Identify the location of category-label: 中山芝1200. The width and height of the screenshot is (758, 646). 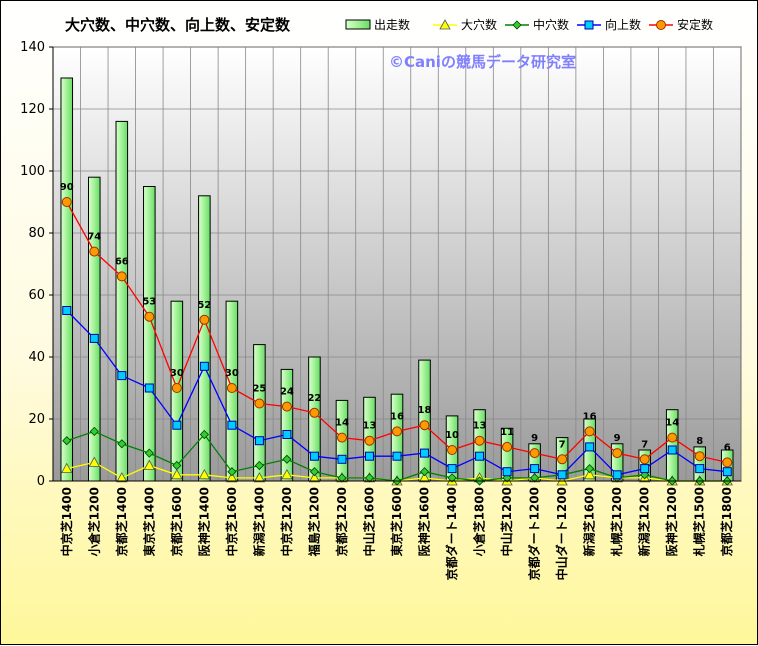
(506, 521).